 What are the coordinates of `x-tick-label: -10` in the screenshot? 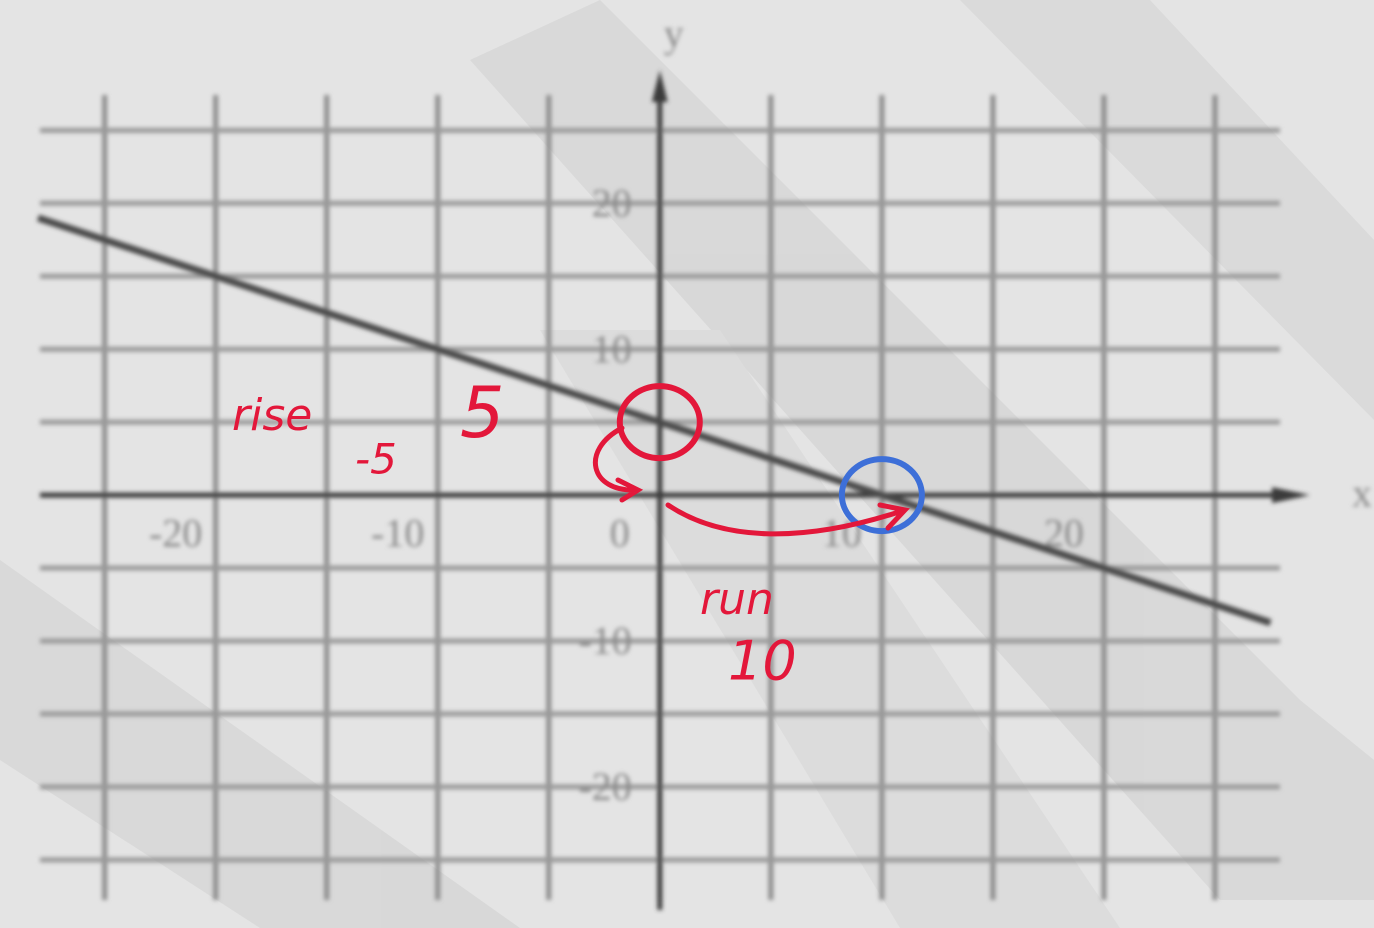 It's located at (397, 532).